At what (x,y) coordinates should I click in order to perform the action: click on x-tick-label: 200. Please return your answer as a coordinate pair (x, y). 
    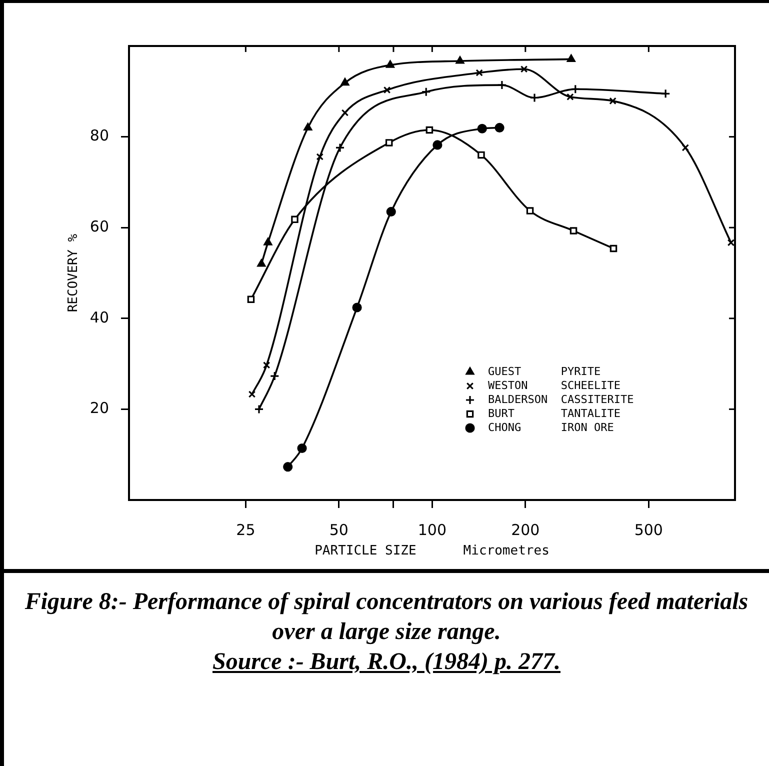
    Looking at the image, I should click on (525, 529).